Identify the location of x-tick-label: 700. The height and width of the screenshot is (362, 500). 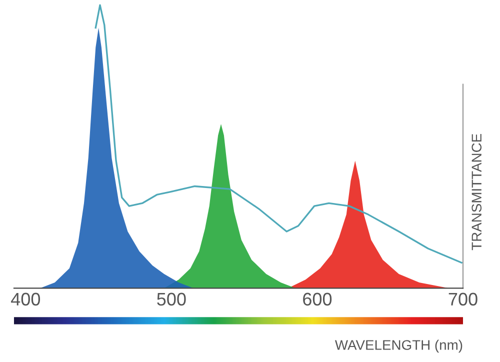
(463, 299).